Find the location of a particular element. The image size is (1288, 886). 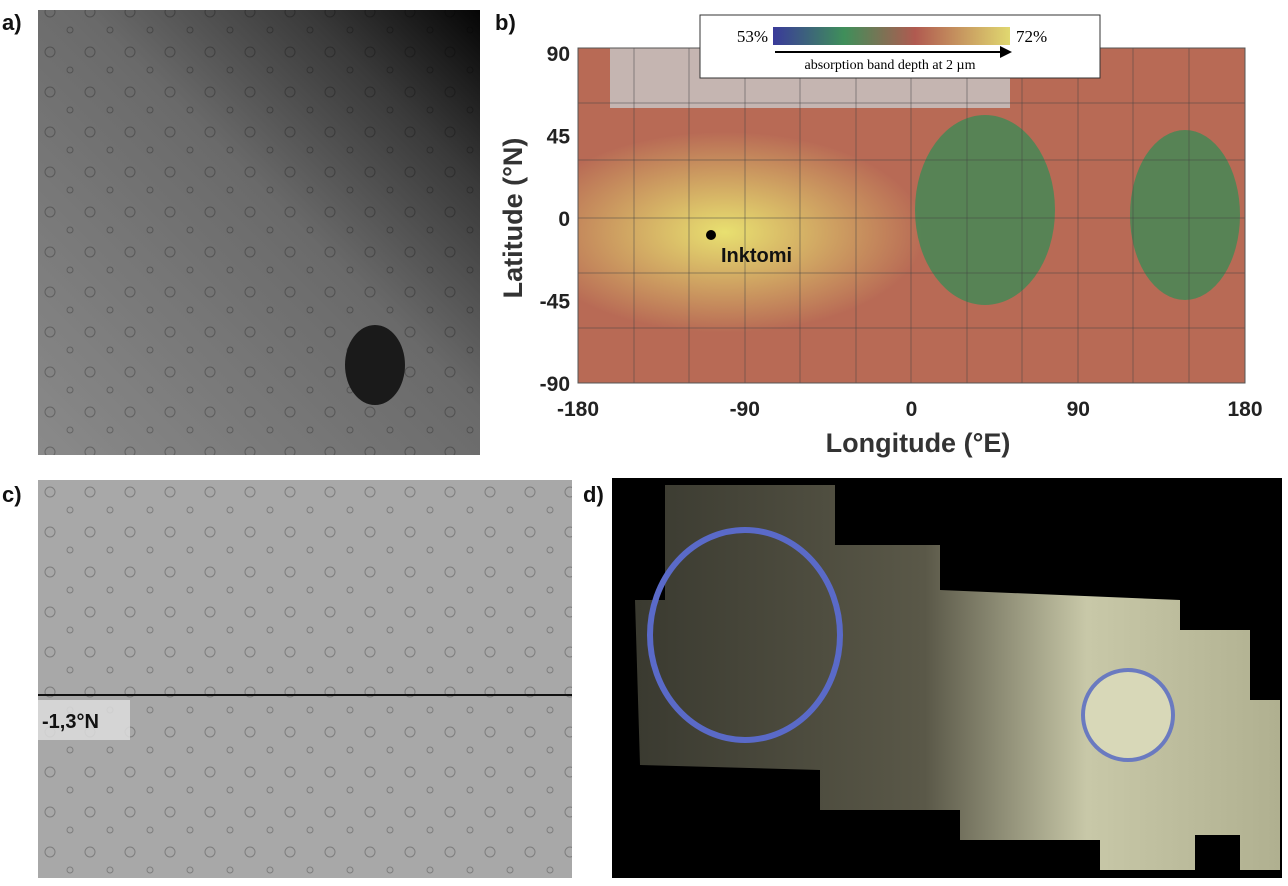

annotation-box is located at coordinates (84, 720).